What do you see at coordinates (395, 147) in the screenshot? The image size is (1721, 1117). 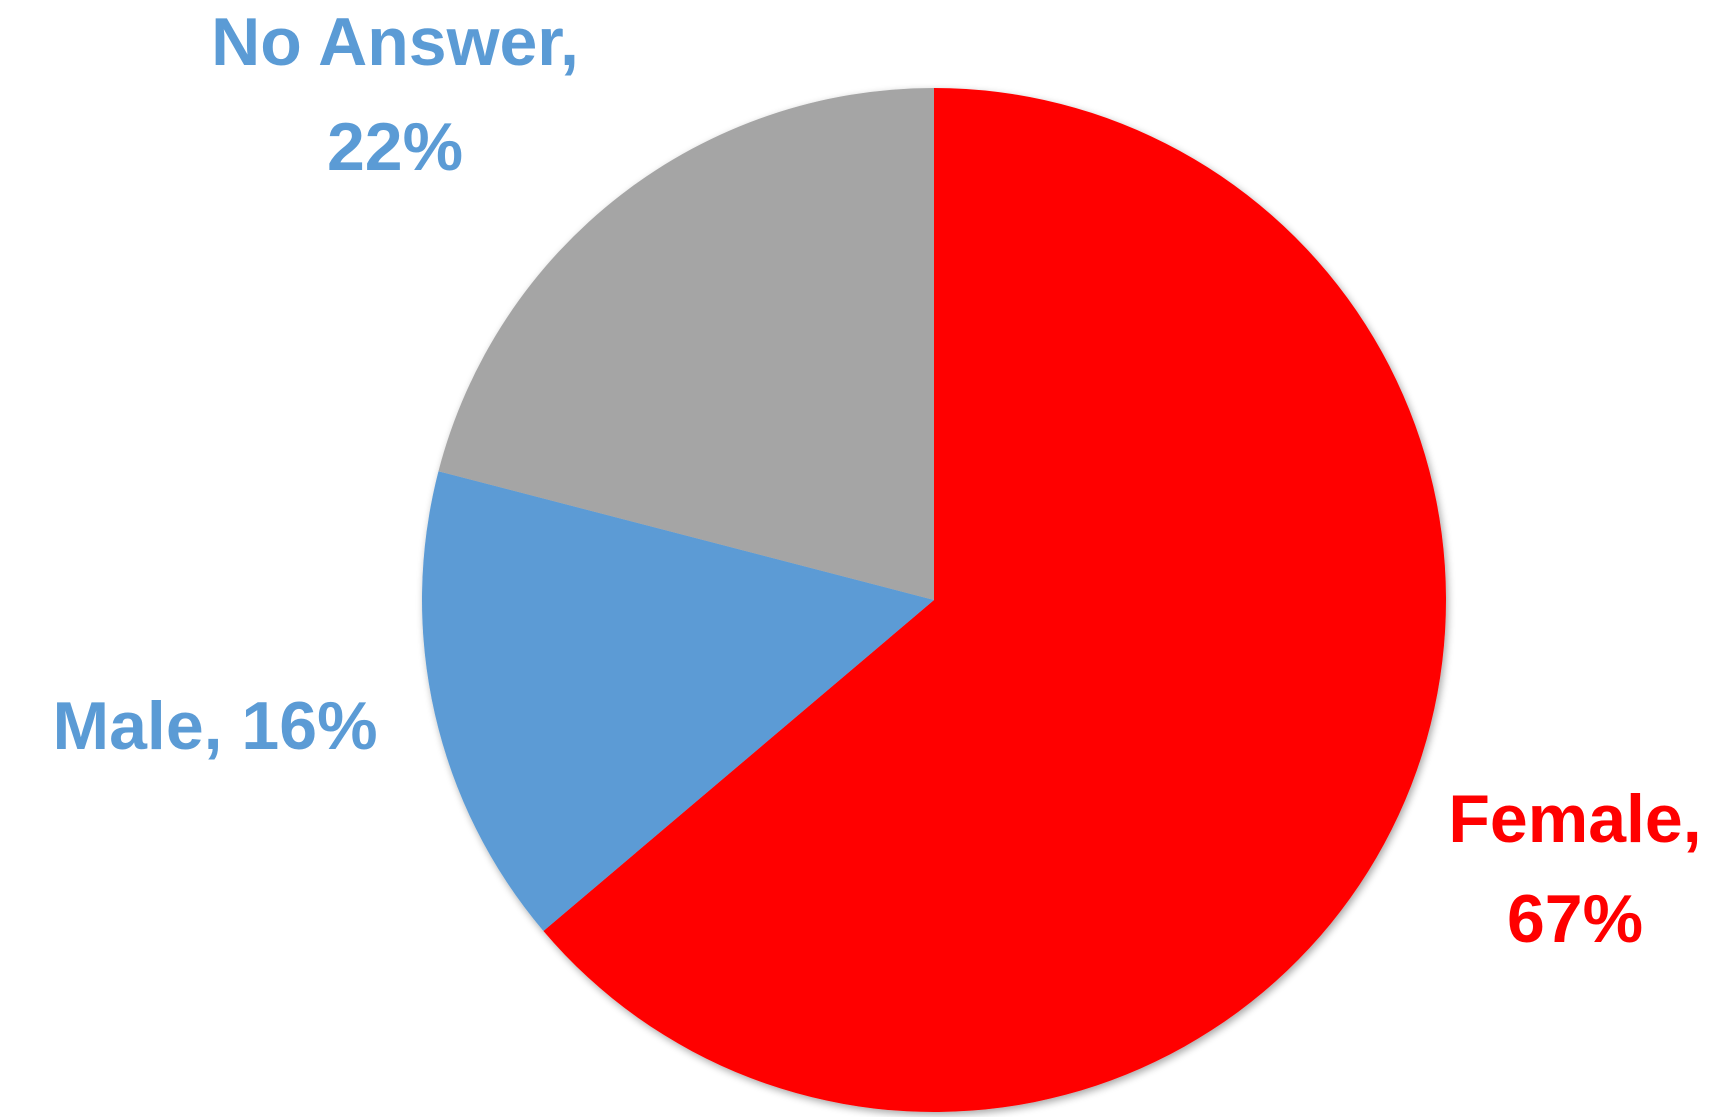 I see `data-label-line: 22%` at bounding box center [395, 147].